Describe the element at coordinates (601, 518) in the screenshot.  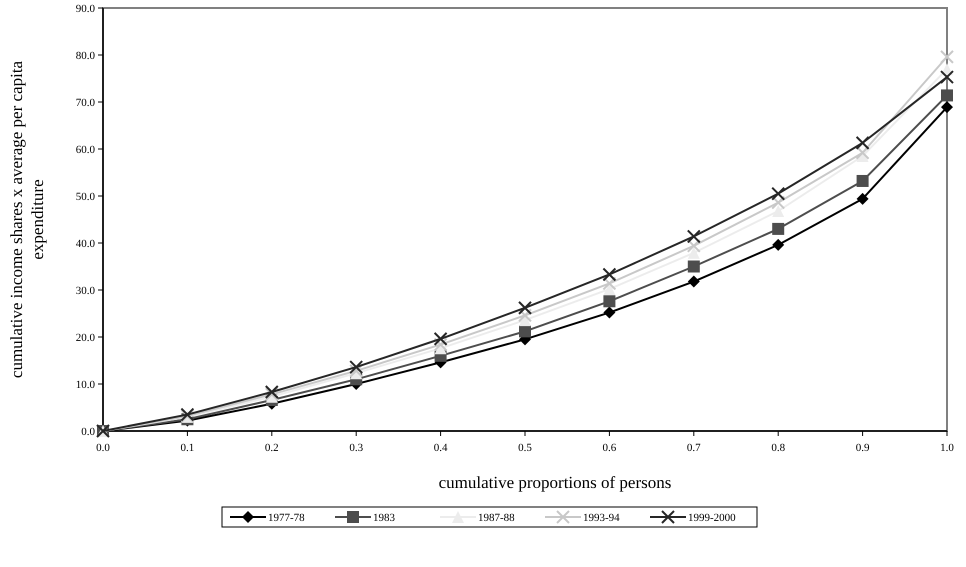
I see `legend-label: 1993-94` at that location.